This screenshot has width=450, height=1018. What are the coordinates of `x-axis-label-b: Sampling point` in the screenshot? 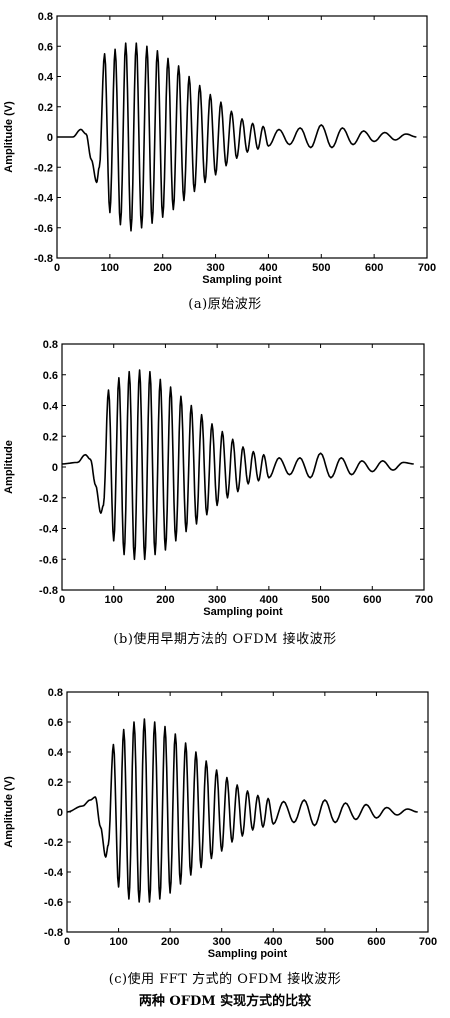 It's located at (243, 612).